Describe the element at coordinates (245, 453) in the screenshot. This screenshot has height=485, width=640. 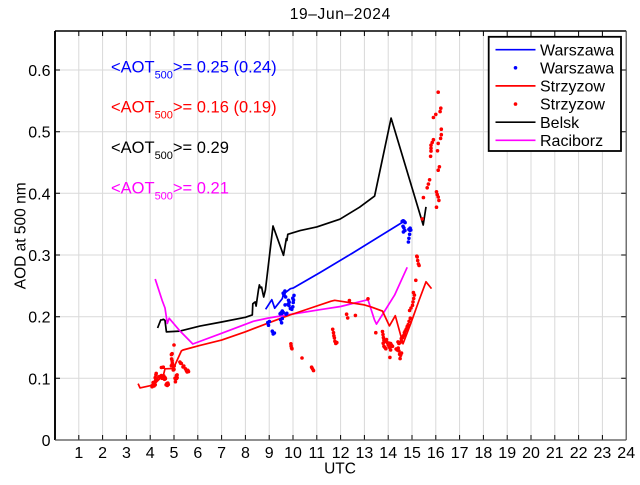
I see `svg-text: 8` at that location.